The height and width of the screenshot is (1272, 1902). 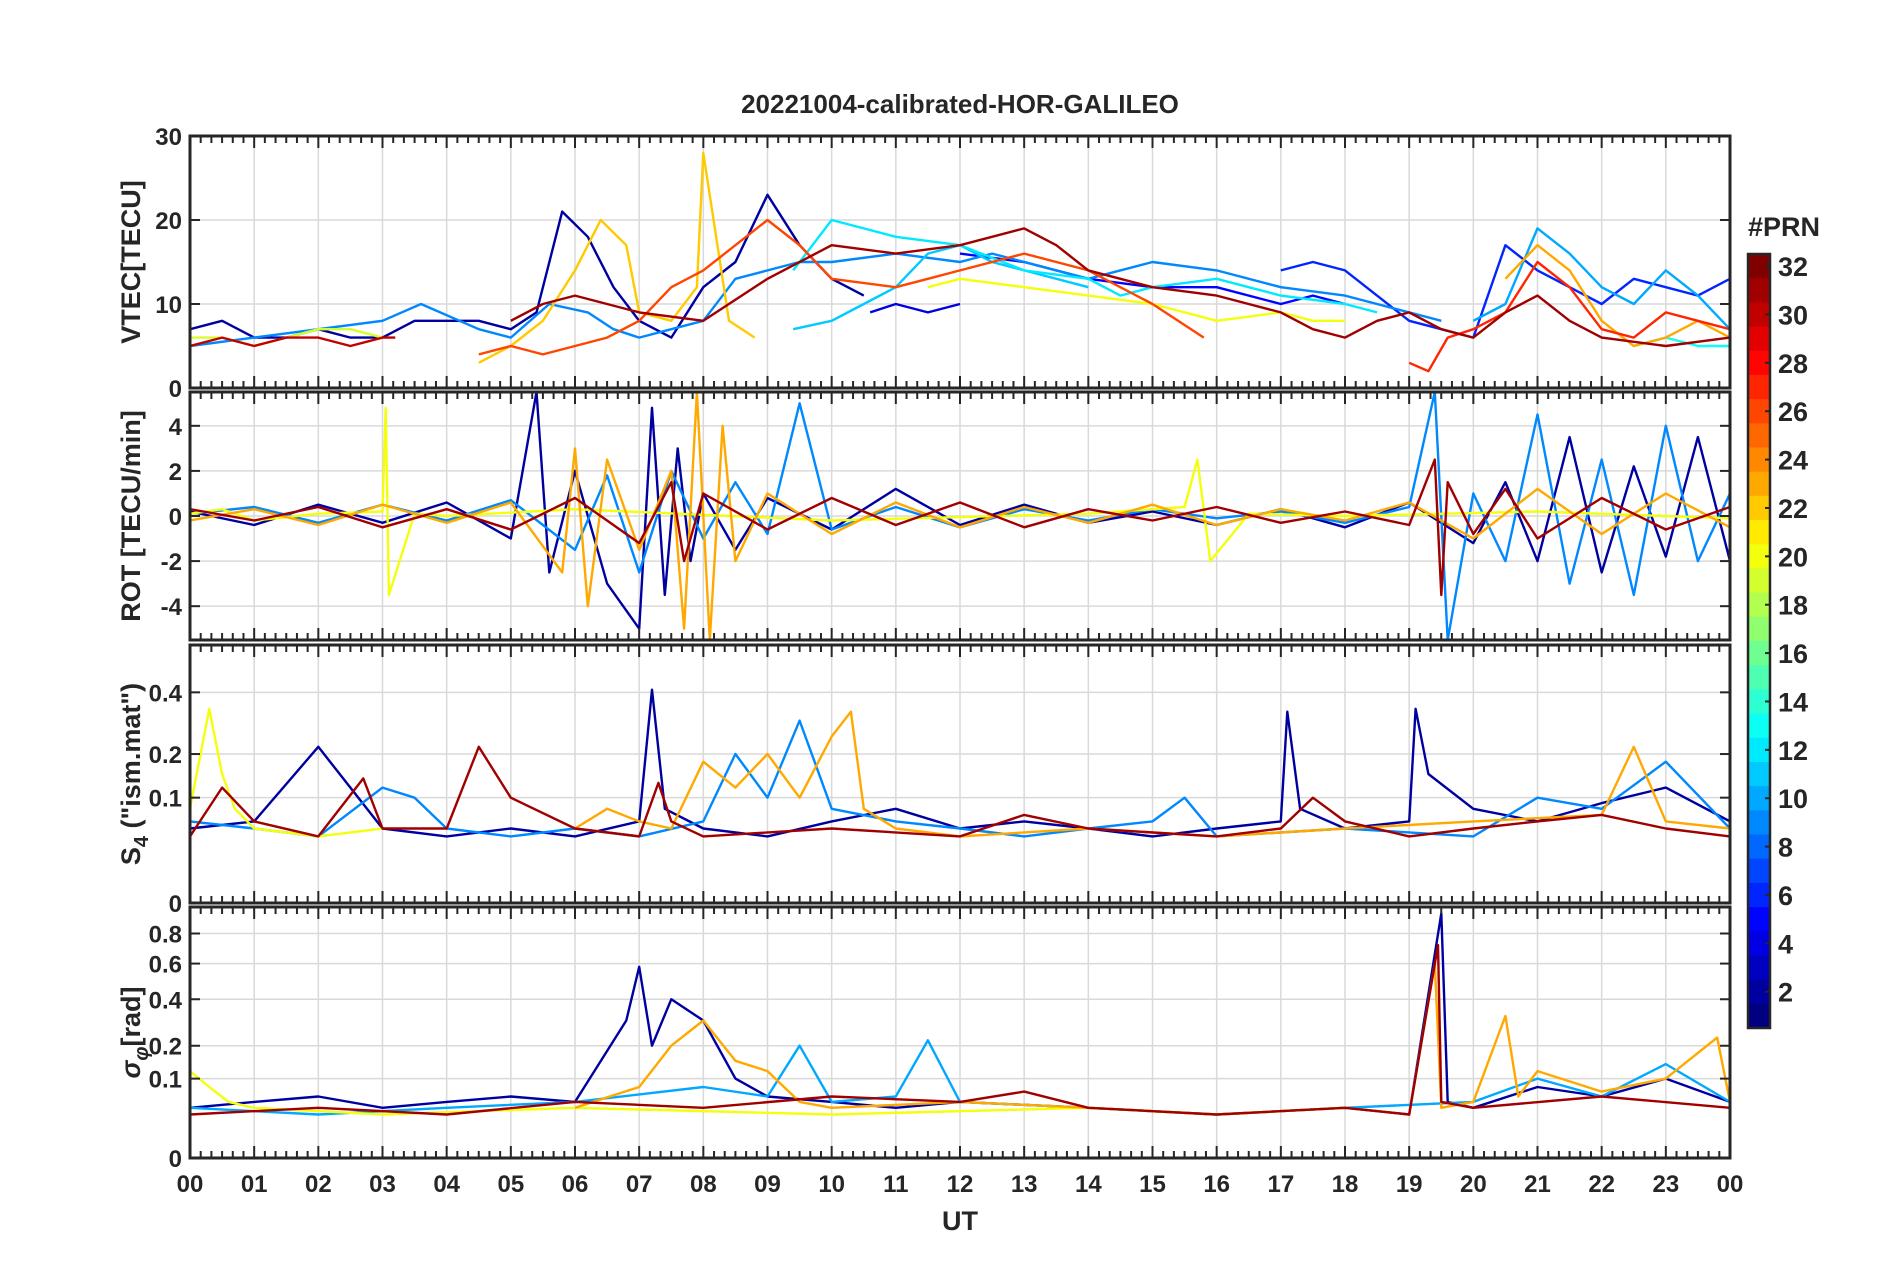 What do you see at coordinates (1216, 1184) in the screenshot?
I see `x-tick-label: 16` at bounding box center [1216, 1184].